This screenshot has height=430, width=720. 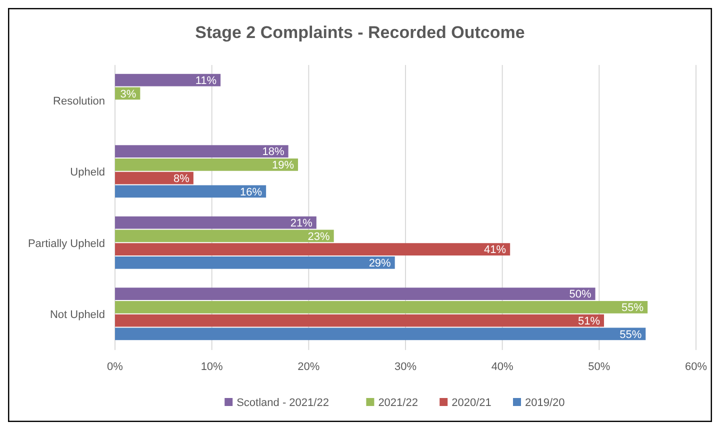 I want to click on data-label: 23%, so click(x=319, y=236).